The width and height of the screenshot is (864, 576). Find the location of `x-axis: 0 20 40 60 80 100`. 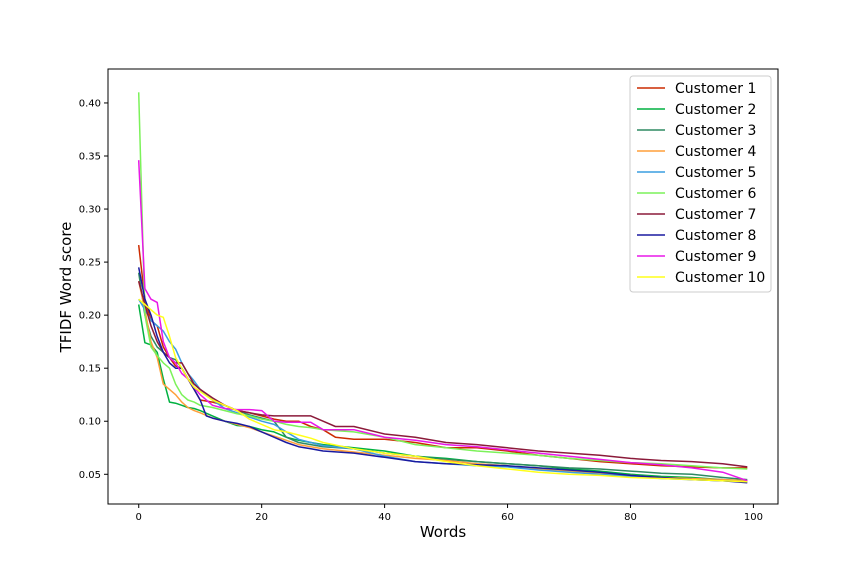

x-axis: 0 20 40 60 80 100 is located at coordinates (449, 513).